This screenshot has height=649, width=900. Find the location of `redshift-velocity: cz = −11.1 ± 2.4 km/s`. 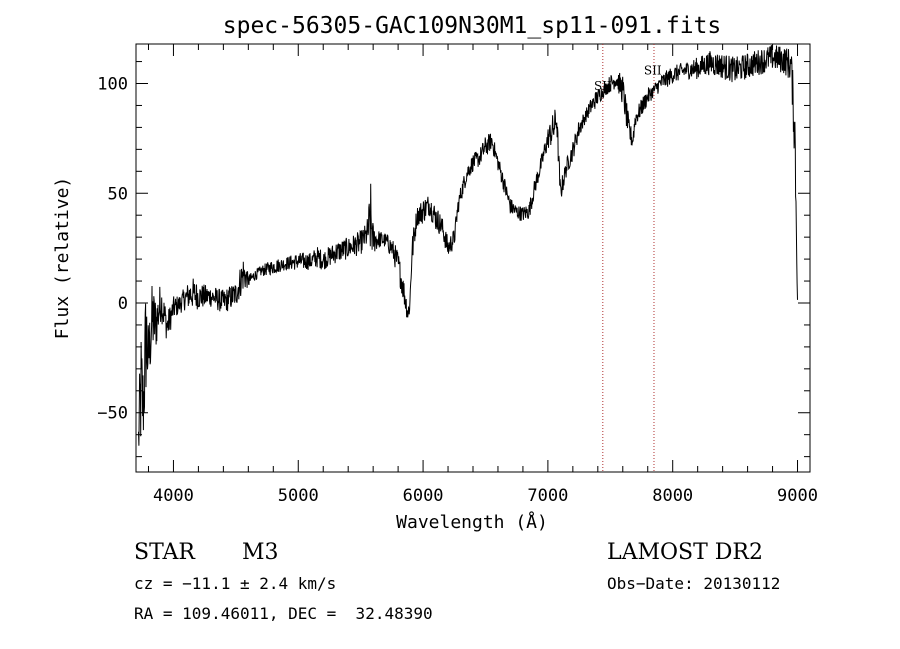

redshift-velocity: cz = −11.1 ± 2.4 km/s is located at coordinates (235, 583).